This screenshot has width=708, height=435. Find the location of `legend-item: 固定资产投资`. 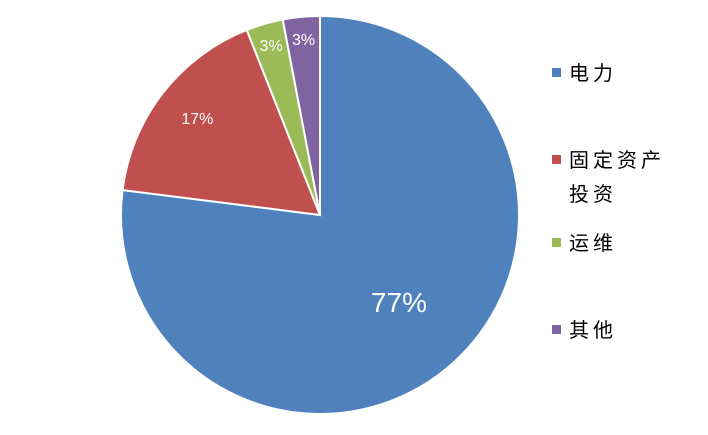

legend-item: 固定资产投资 is located at coordinates (615, 179).